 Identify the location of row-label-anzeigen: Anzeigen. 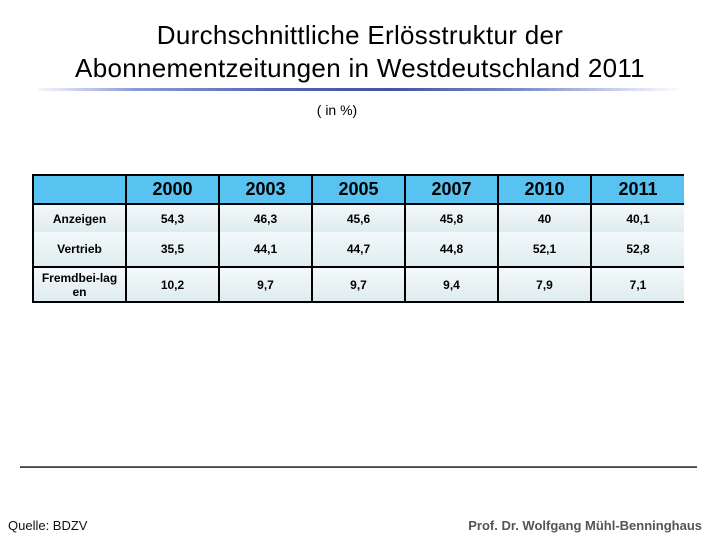
(80, 218).